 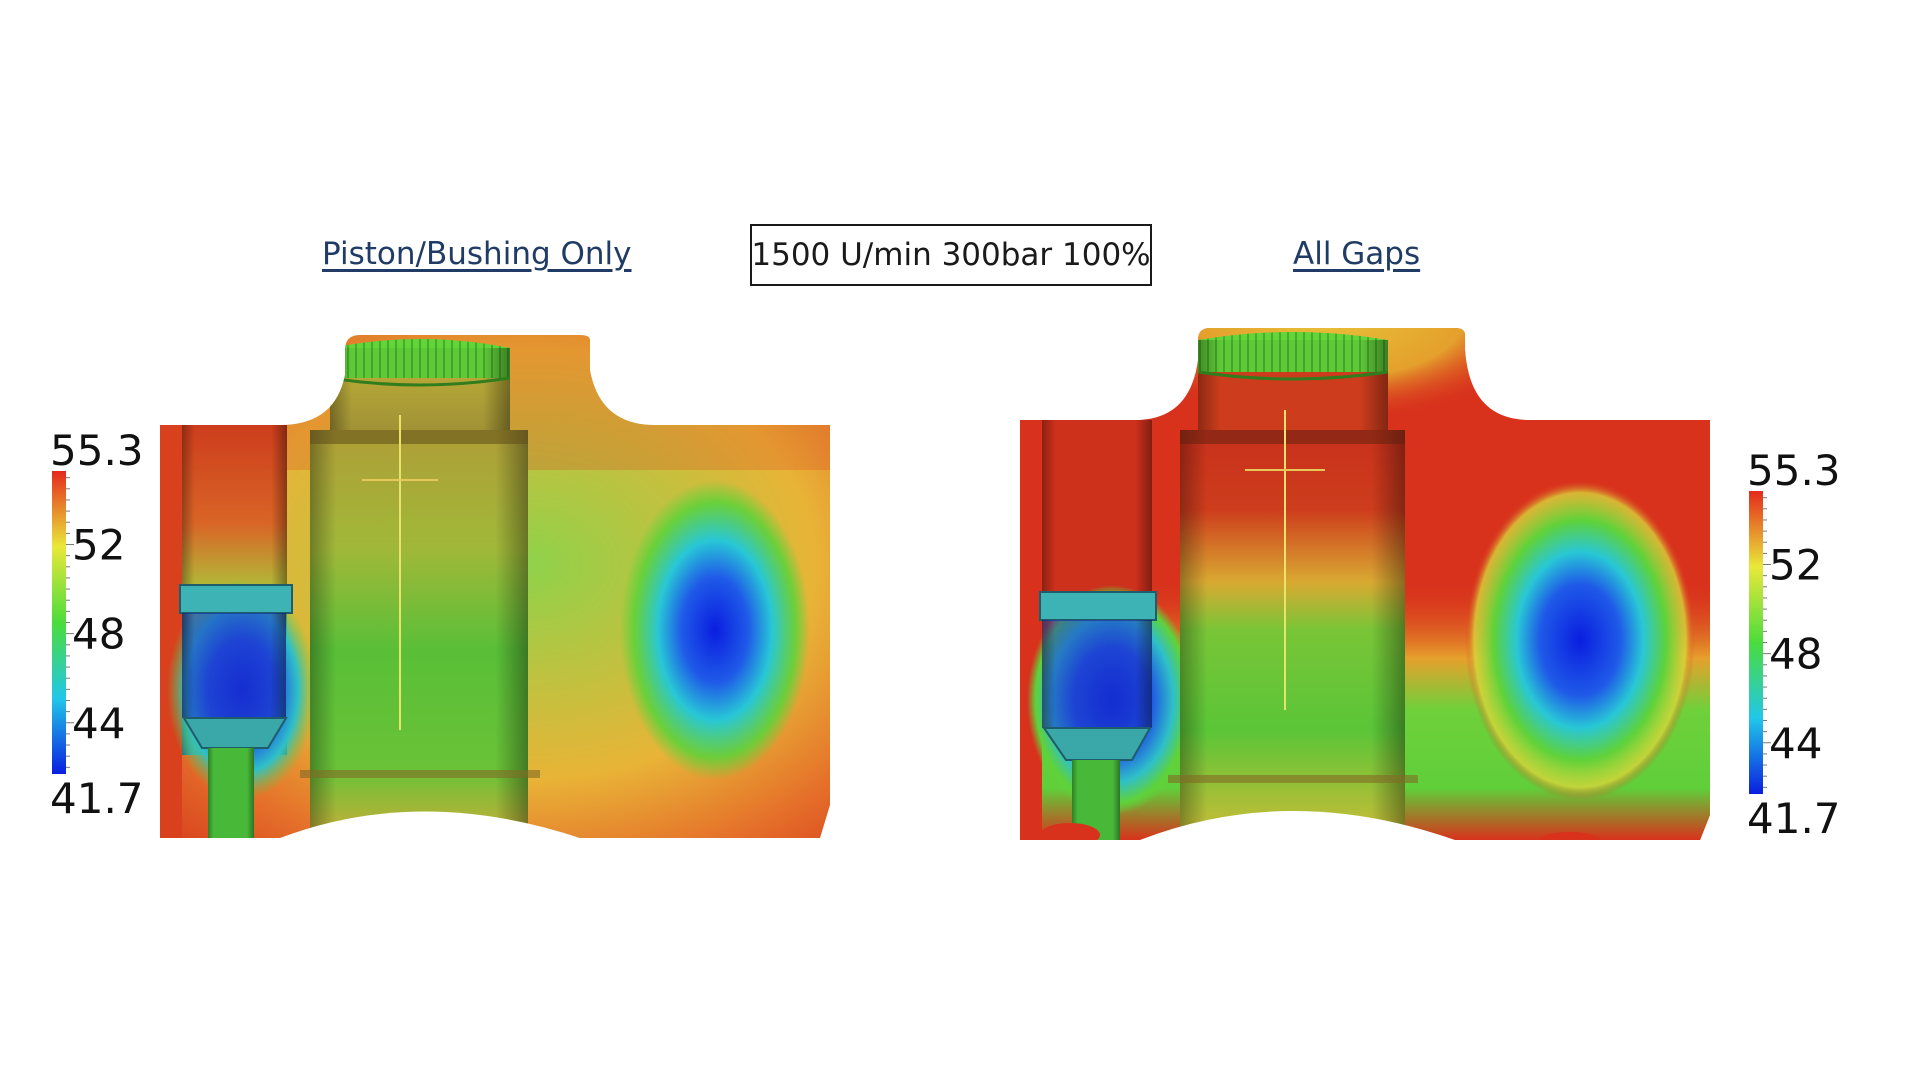 I want to click on operating-condition-label: 1500 U/min 300bar 100%, so click(x=951, y=255).